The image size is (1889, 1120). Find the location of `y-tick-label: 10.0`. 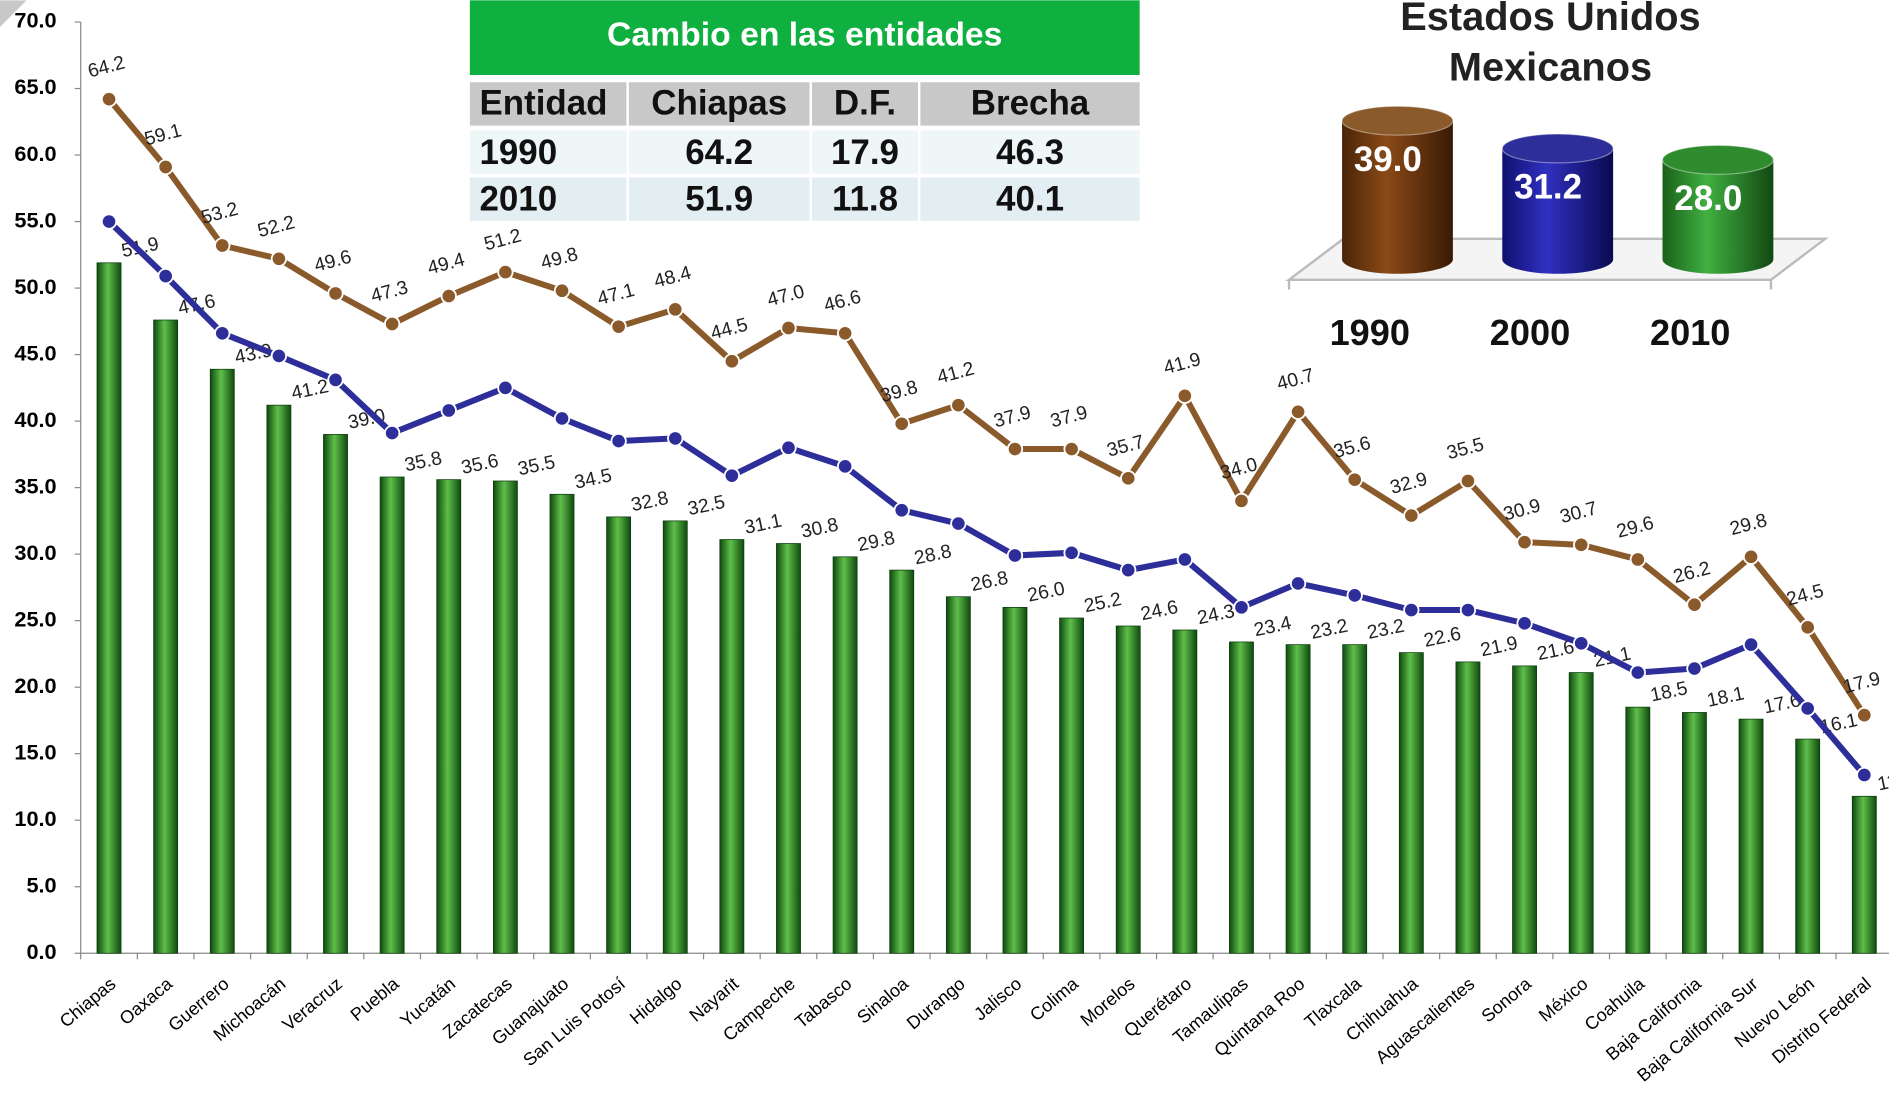

y-tick-label: 10.0 is located at coordinates (35, 818).